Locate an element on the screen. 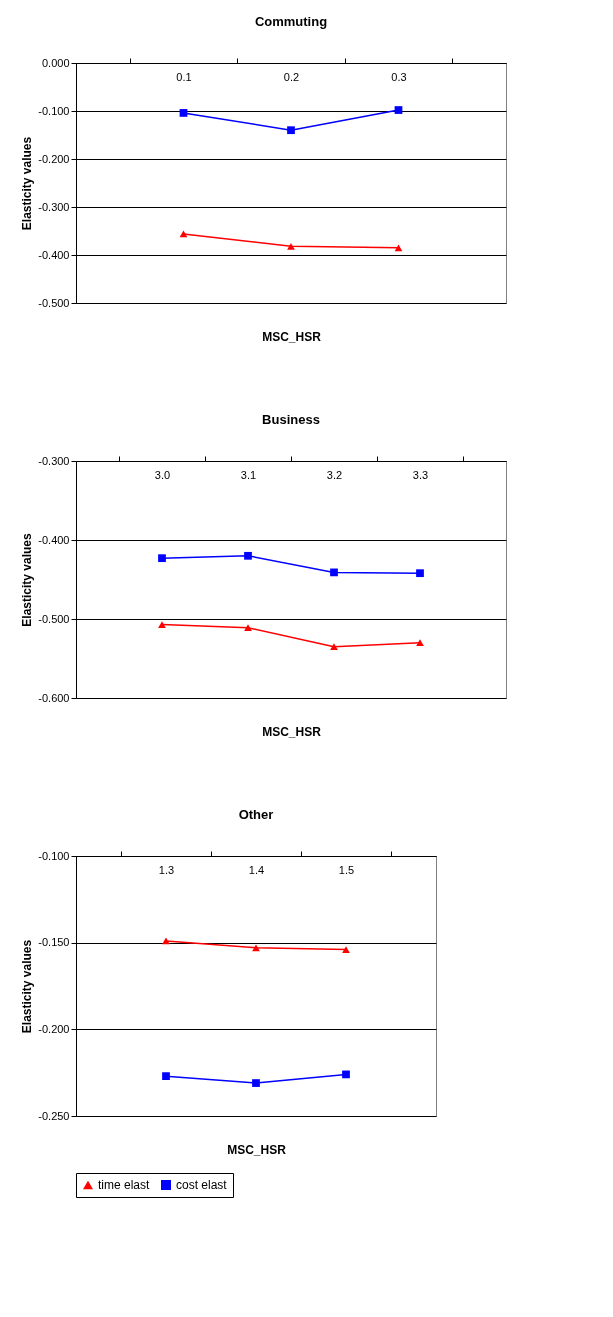 The height and width of the screenshot is (1317, 613). x-tick-label: 1.4 is located at coordinates (256, 869).